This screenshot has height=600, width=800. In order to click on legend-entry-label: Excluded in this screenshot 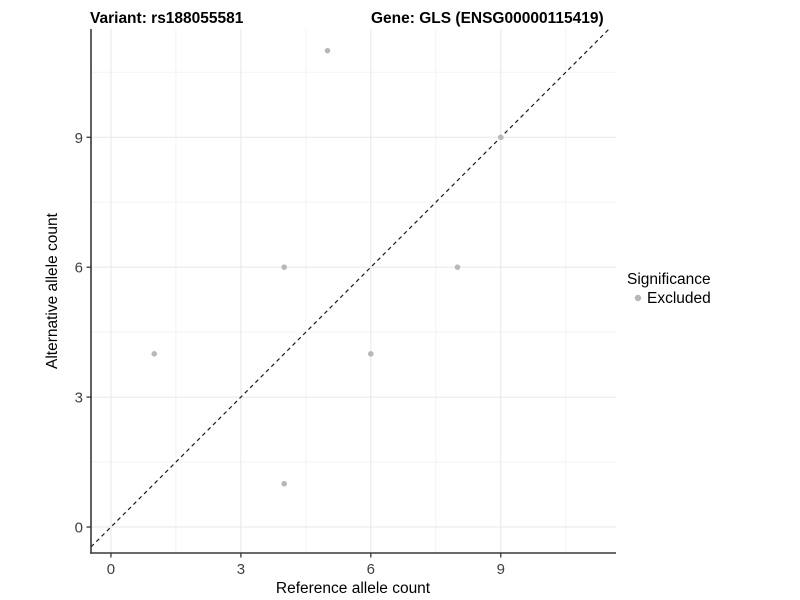, I will do `click(679, 298)`.